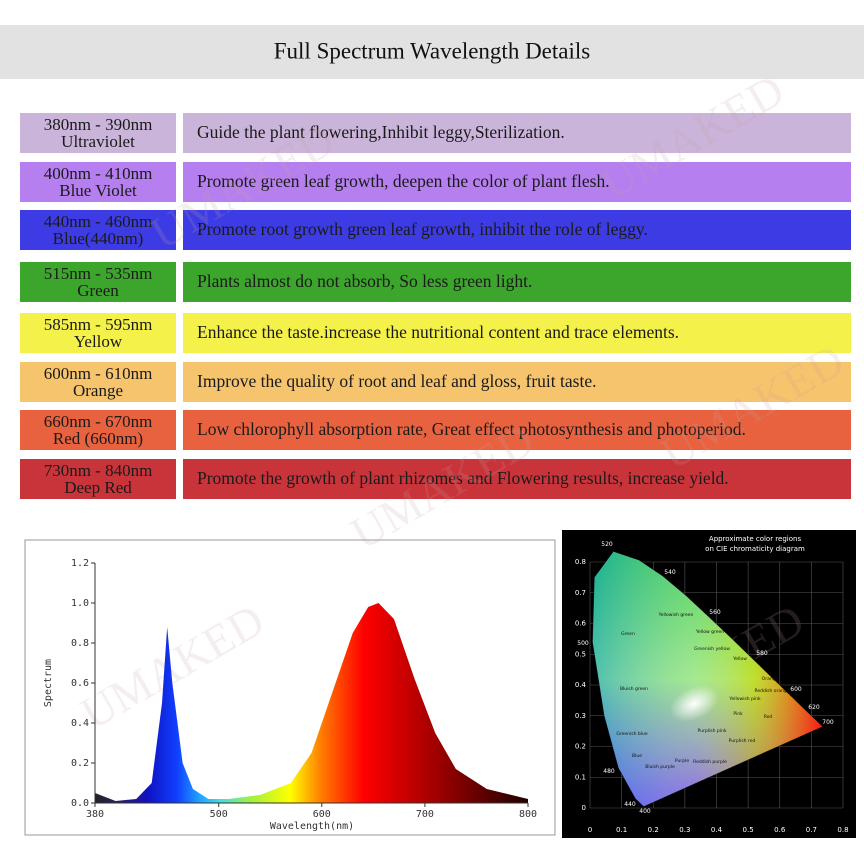 The width and height of the screenshot is (864, 864). Describe the element at coordinates (684, 830) in the screenshot. I see `x-tick-label: 0.3` at that location.